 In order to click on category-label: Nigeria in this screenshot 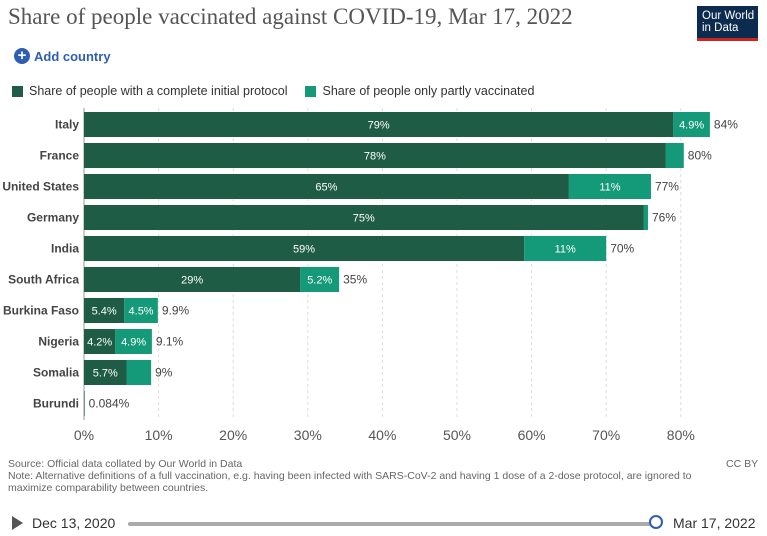, I will do `click(58, 342)`.